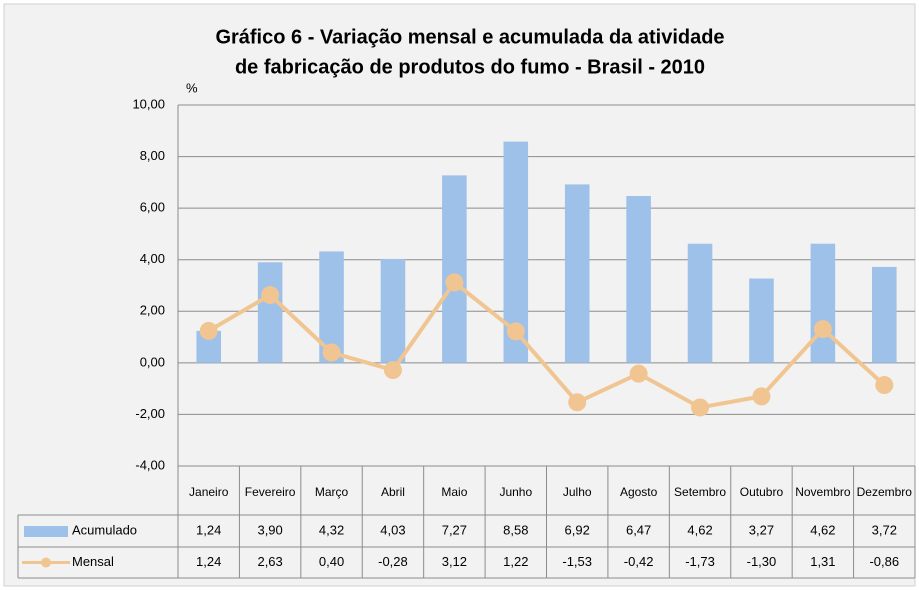  What do you see at coordinates (152, 310) in the screenshot?
I see `y-tick-label: 2,00` at bounding box center [152, 310].